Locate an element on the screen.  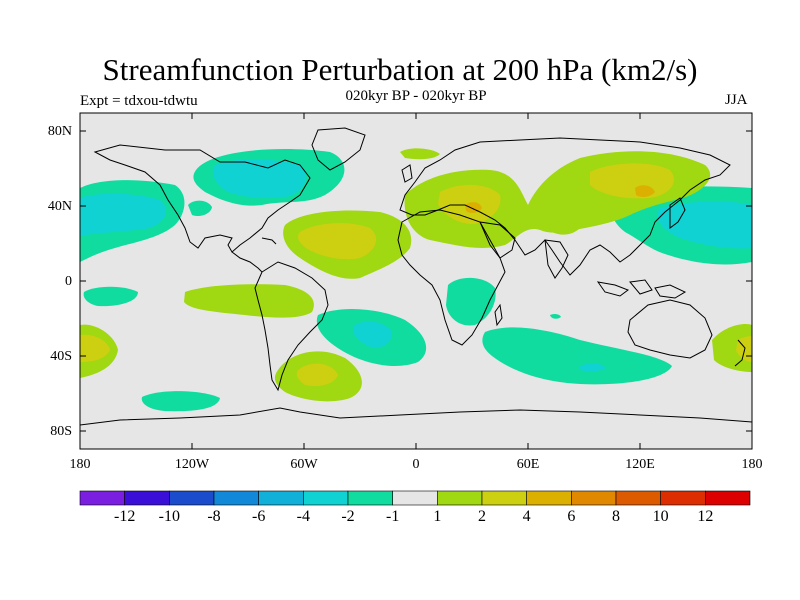
colorbar-label: 6 is located at coordinates (571, 516).